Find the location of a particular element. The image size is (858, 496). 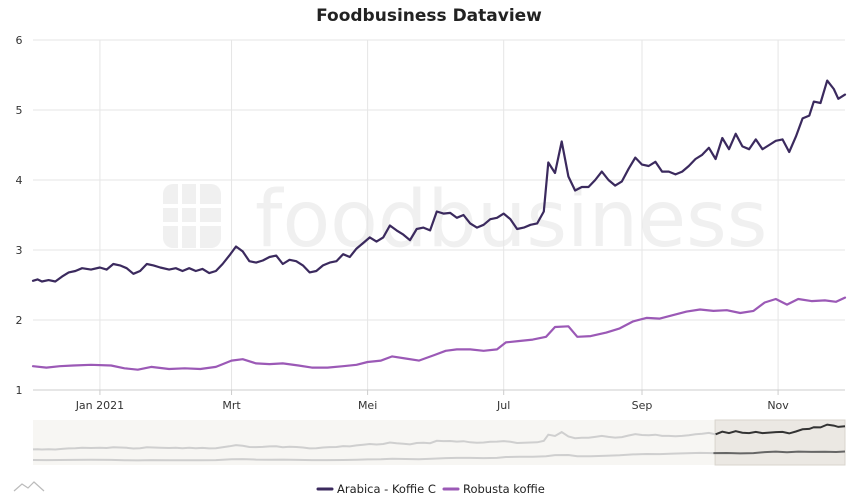

y-tick-label: 4 is located at coordinates (19, 180).